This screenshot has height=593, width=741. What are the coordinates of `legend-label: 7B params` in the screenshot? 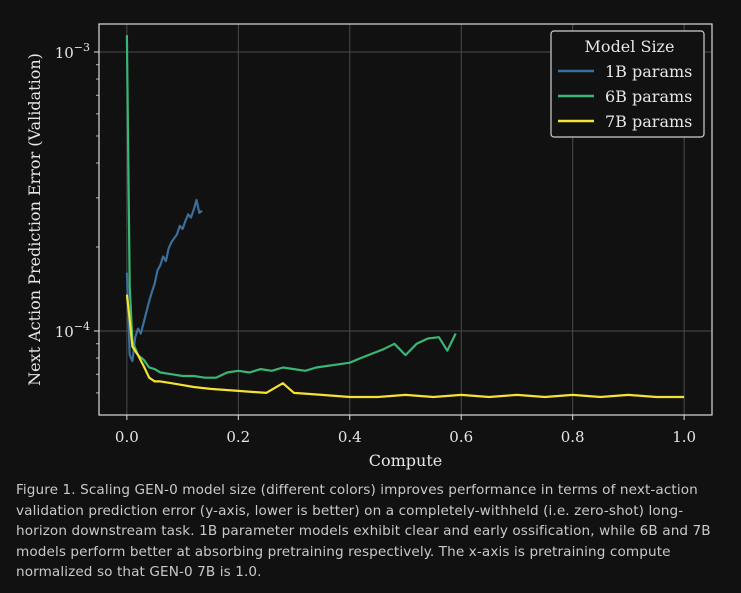 It's located at (648, 121).